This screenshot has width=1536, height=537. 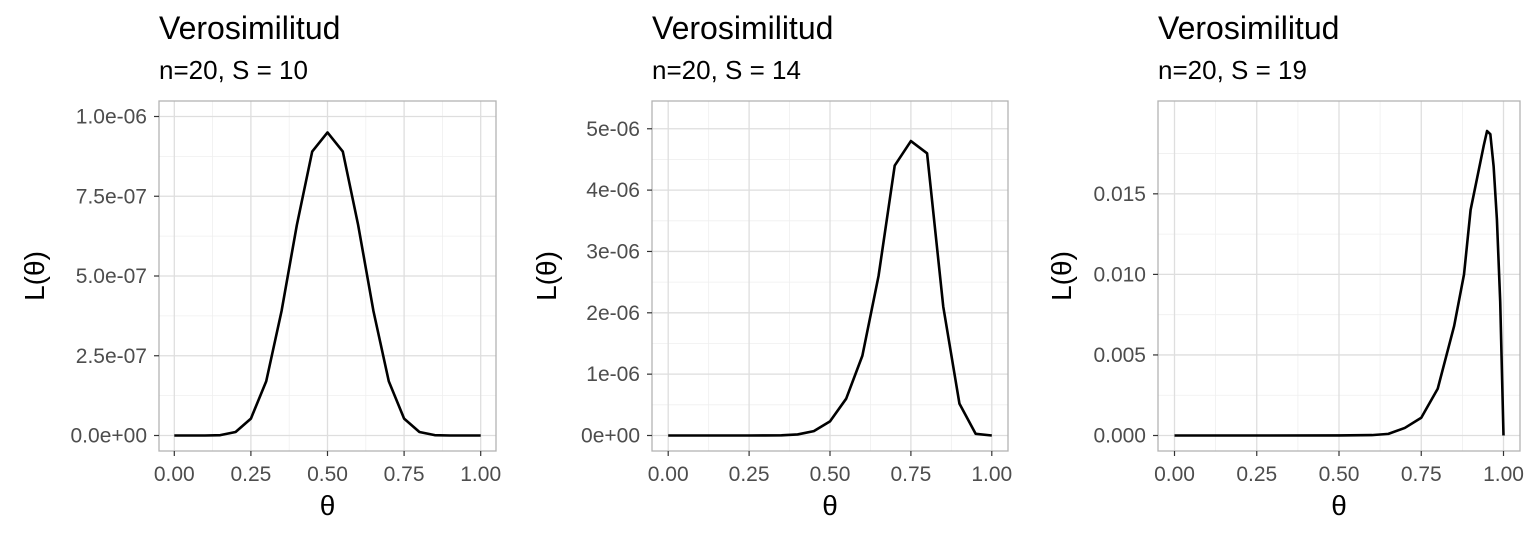 What do you see at coordinates (613, 374) in the screenshot?
I see `y-tick-label: 1e-06` at bounding box center [613, 374].